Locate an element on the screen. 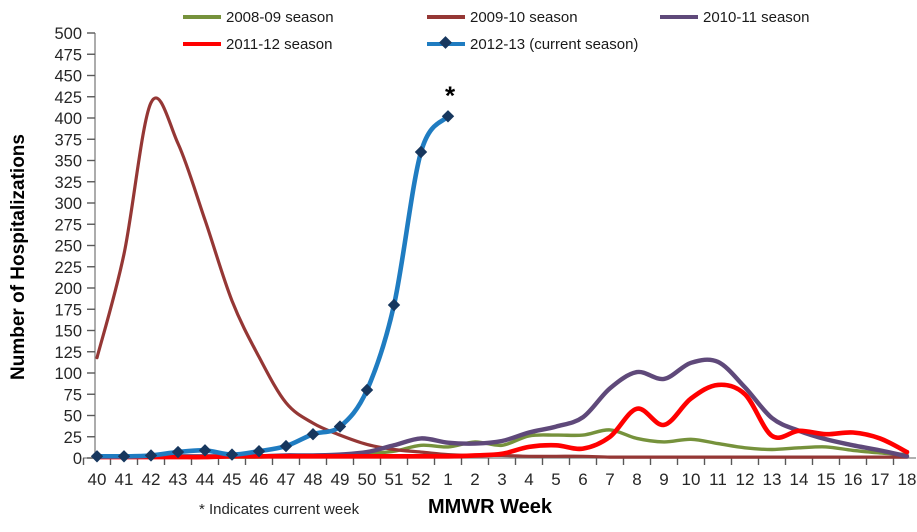  x-tick-label: 8 is located at coordinates (636, 479).